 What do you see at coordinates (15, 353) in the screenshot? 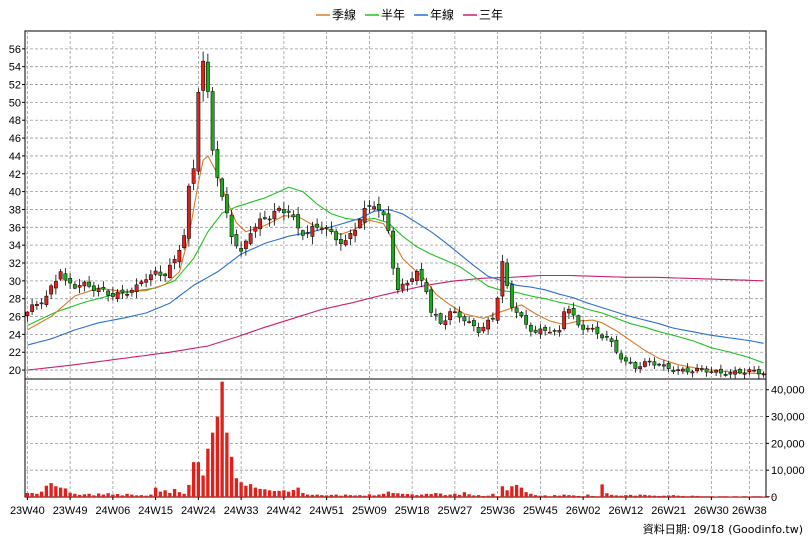
I see `price-tick-label: 22` at bounding box center [15, 353].